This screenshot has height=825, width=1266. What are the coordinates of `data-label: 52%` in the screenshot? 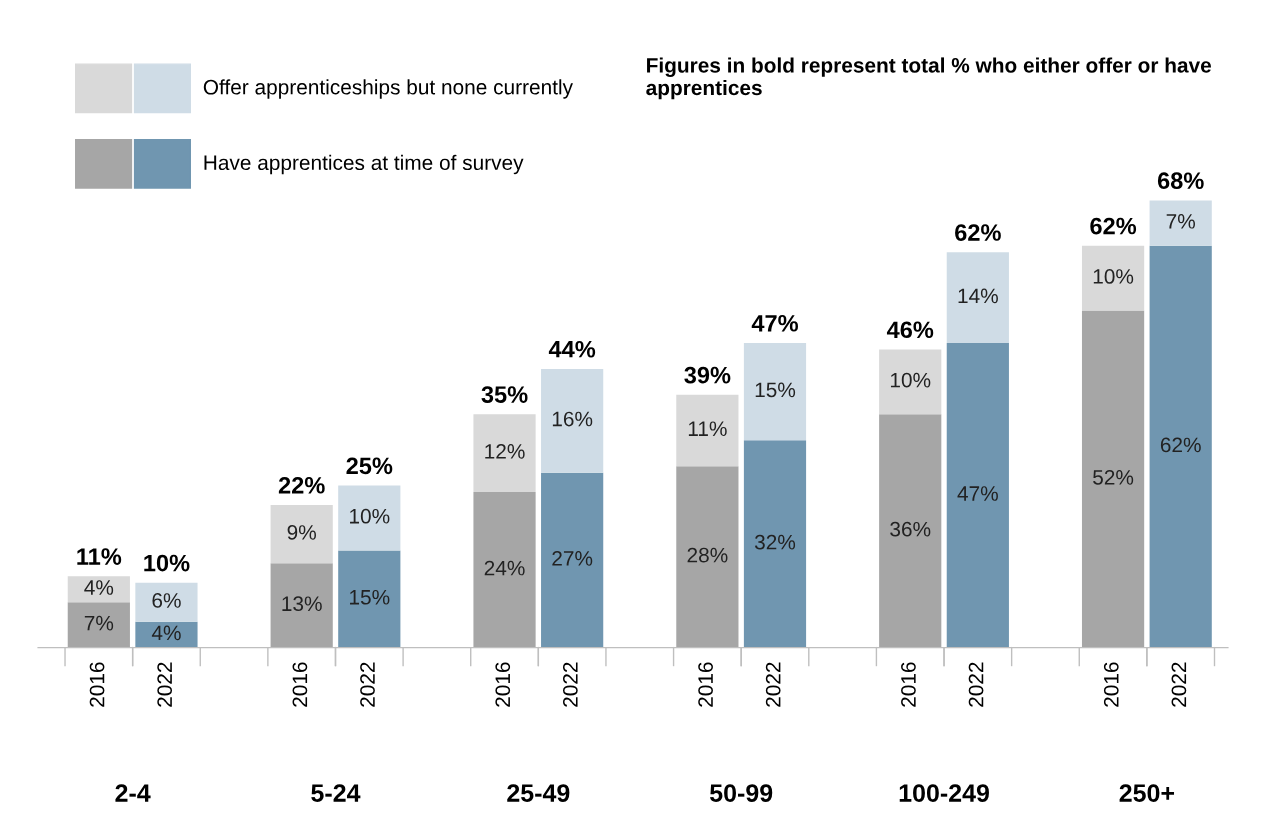 It's located at (1113, 477).